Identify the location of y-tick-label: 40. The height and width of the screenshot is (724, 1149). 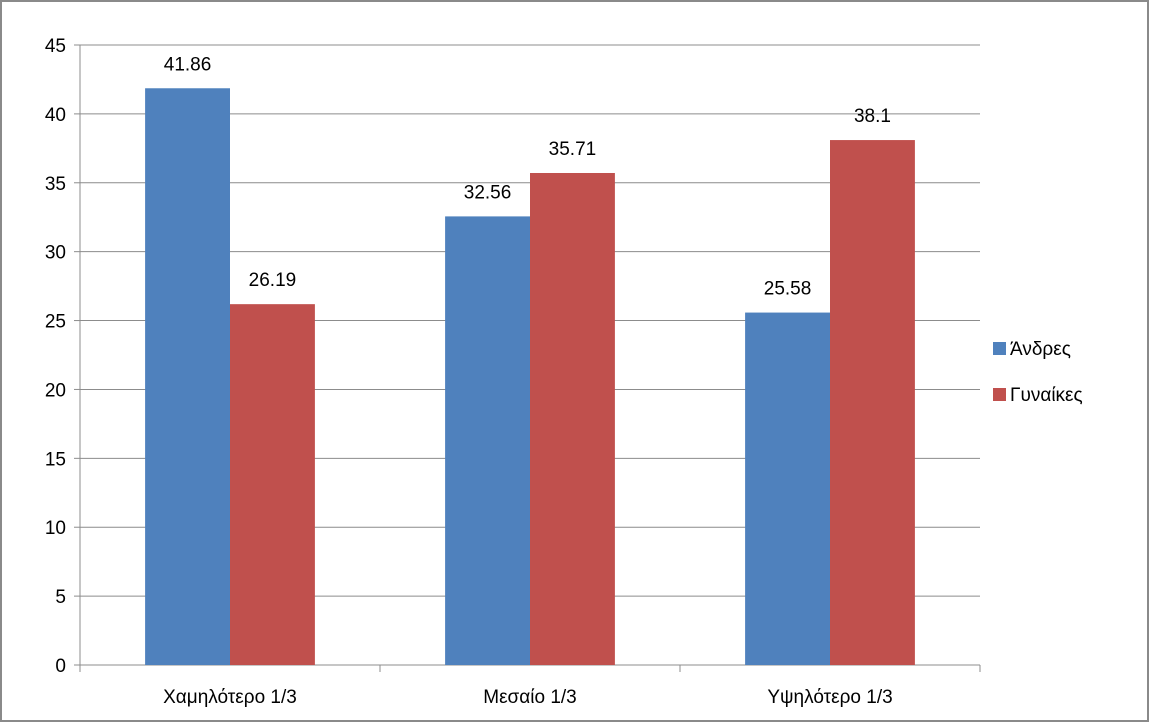
(55, 115).